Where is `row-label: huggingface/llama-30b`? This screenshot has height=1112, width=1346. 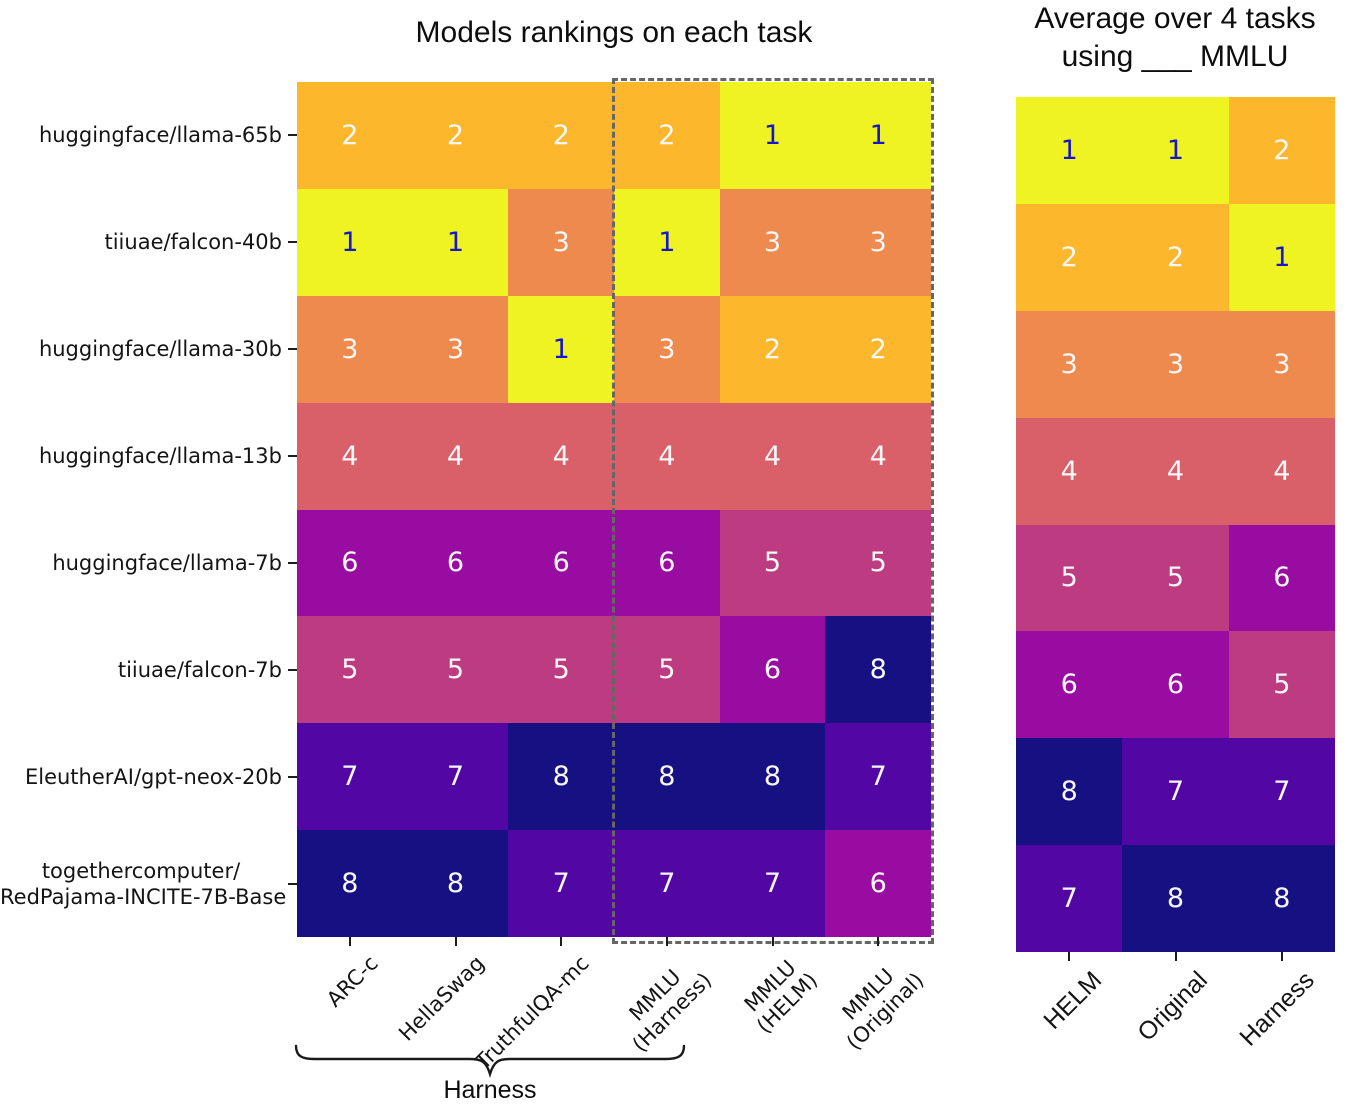
row-label: huggingface/llama-30b is located at coordinates (160, 349).